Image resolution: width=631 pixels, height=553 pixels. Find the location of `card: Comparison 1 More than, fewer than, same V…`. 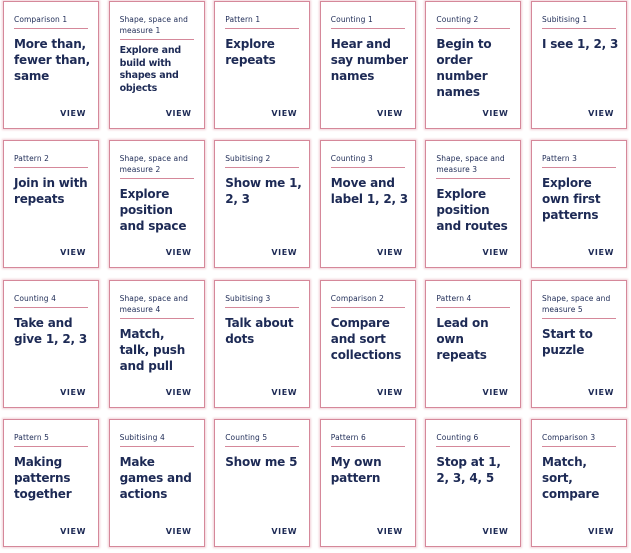

card: Comparison 1 More than, fewer than, same V… is located at coordinates (51, 65).